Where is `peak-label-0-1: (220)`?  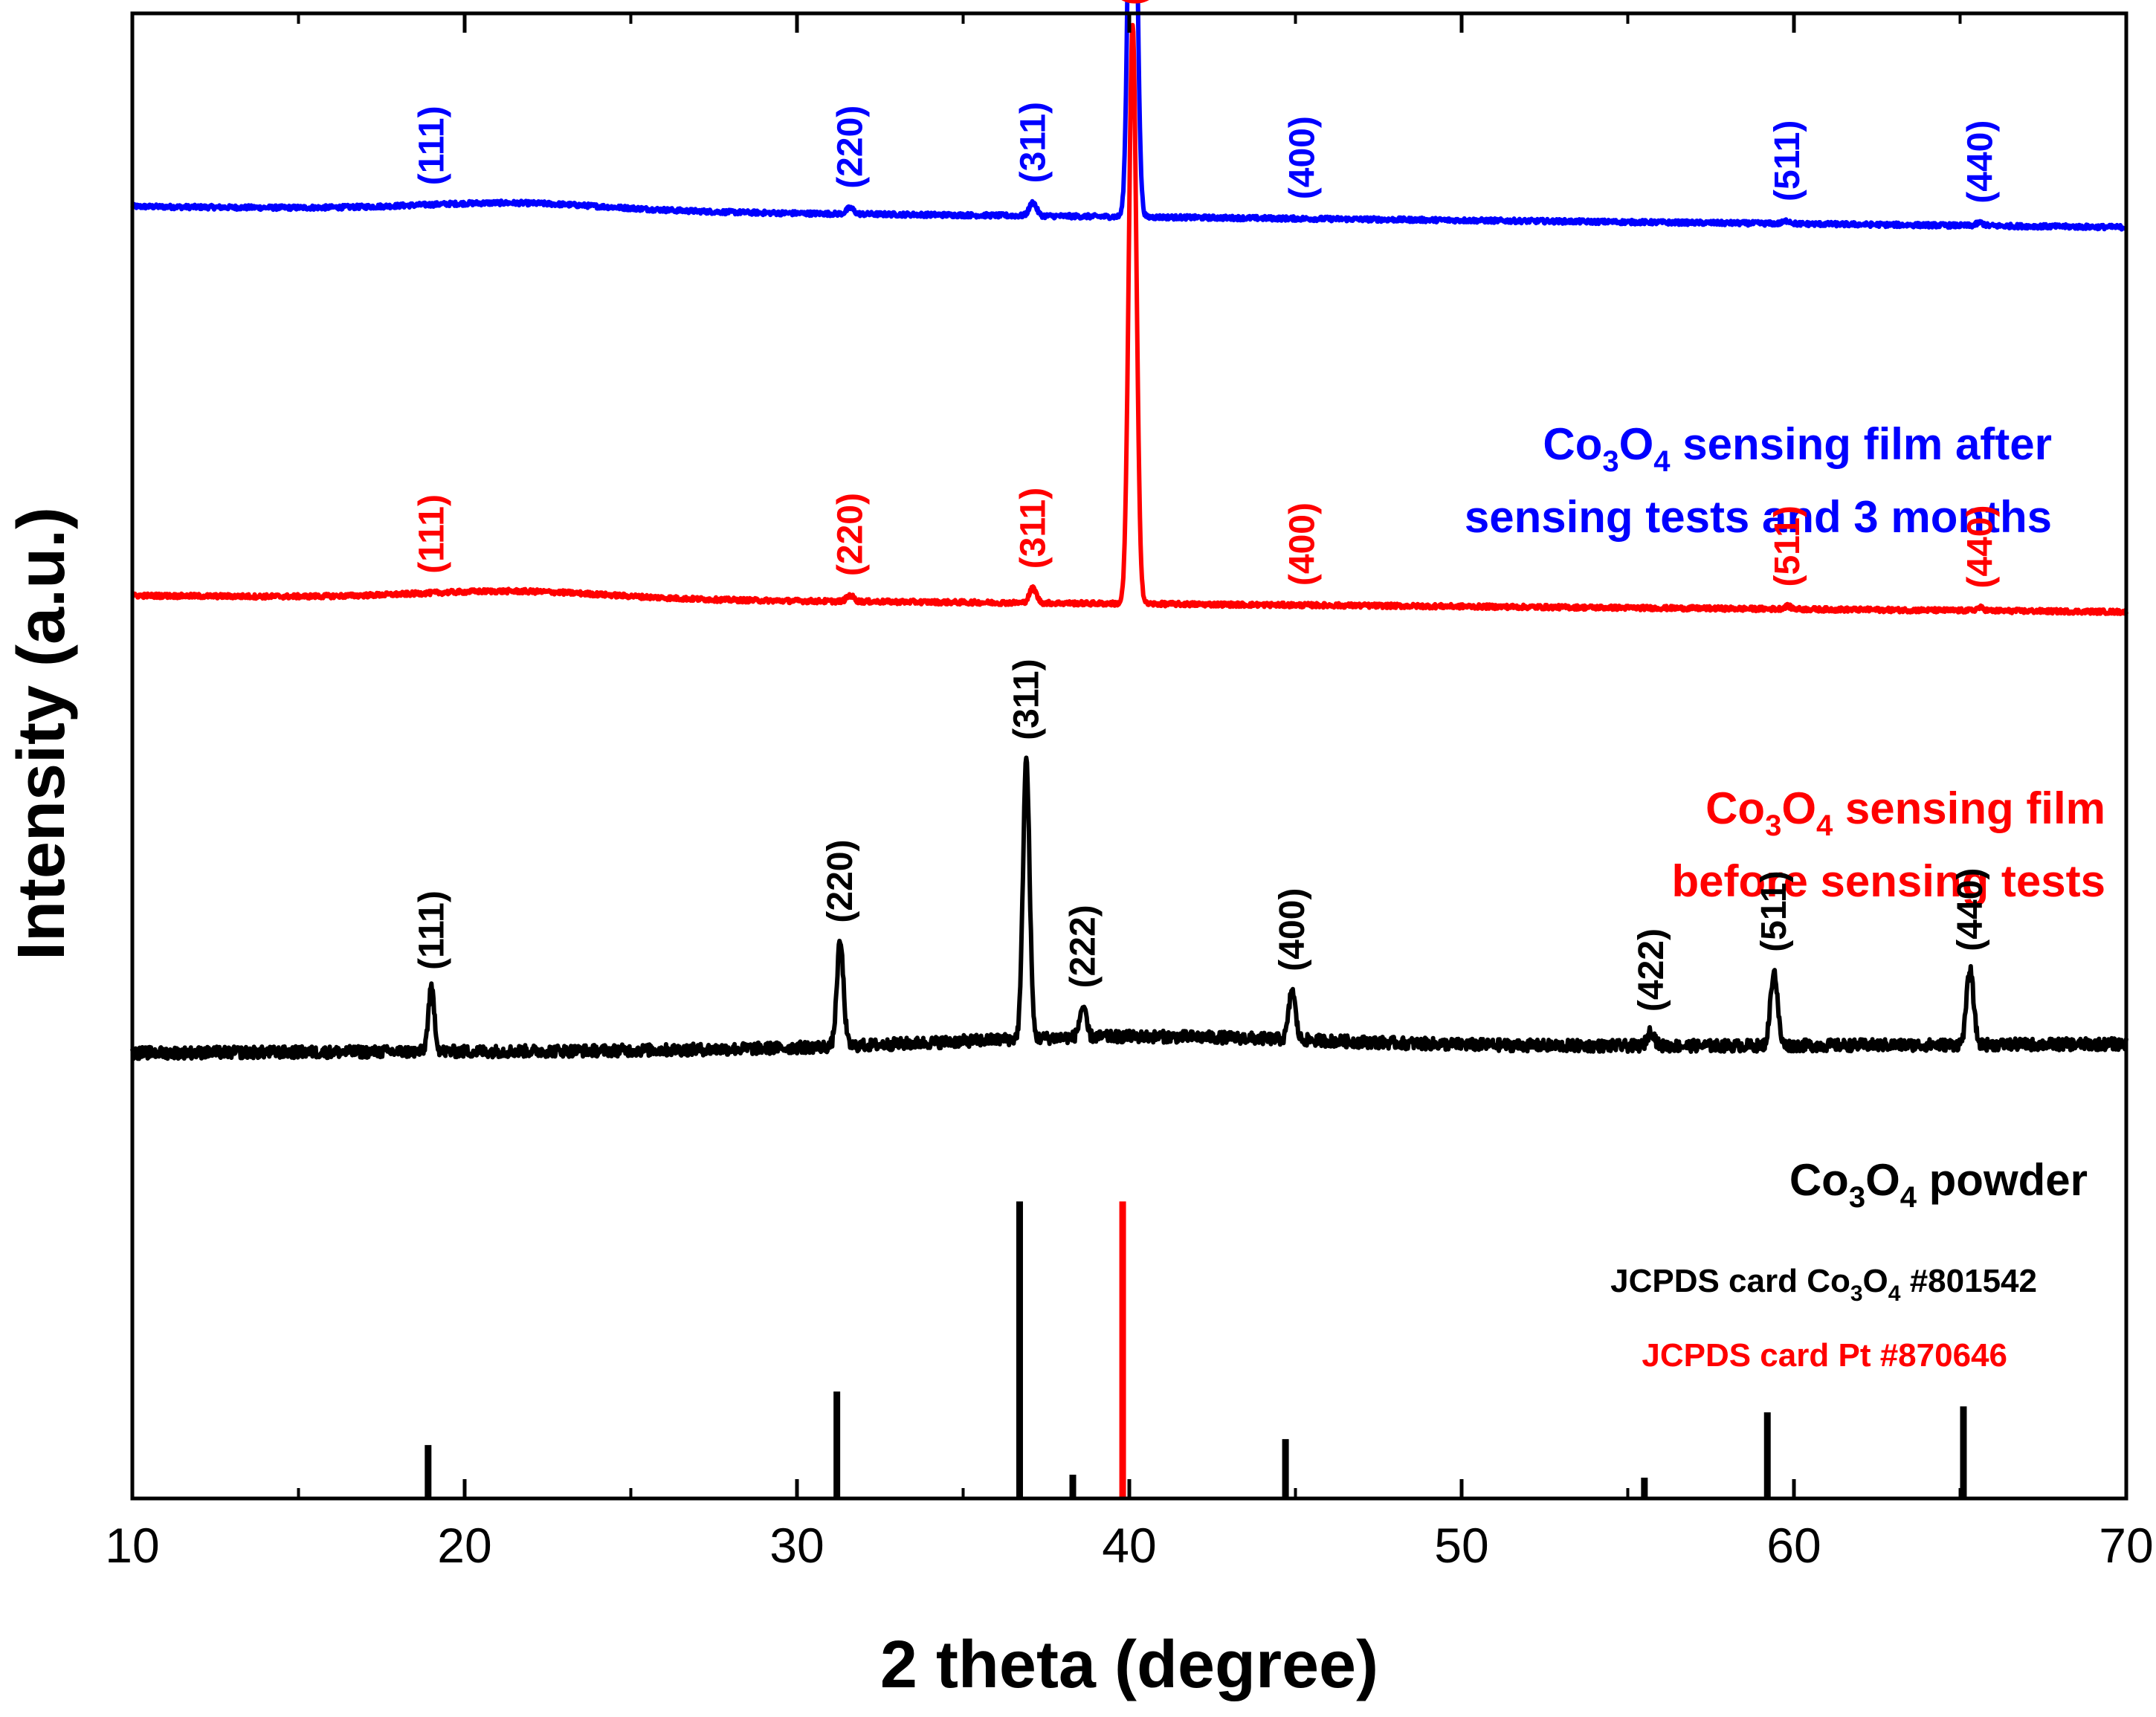
peak-label-0-1: (220) is located at coordinates (851, 147).